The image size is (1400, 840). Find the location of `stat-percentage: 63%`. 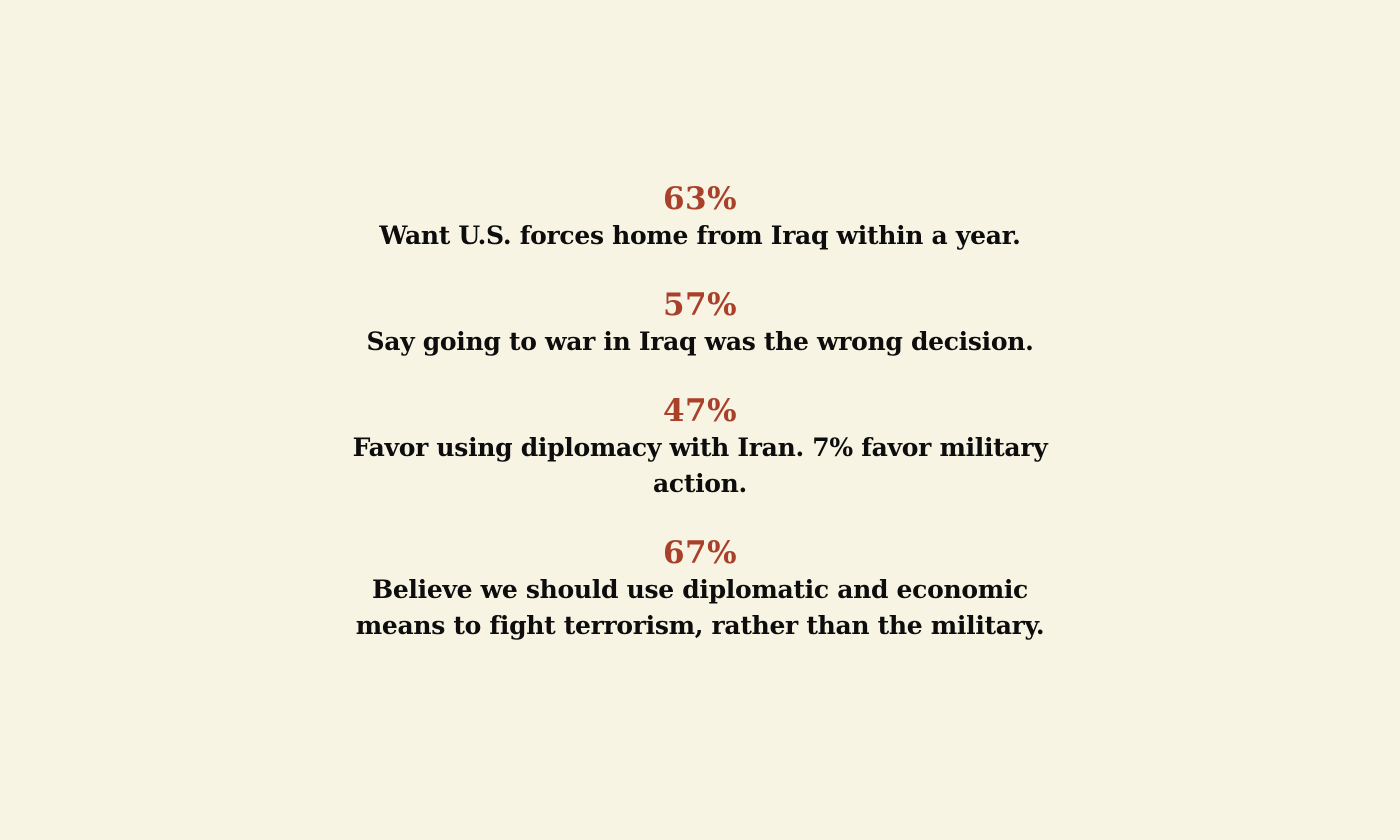

stat-percentage: 63% is located at coordinates (700, 199).